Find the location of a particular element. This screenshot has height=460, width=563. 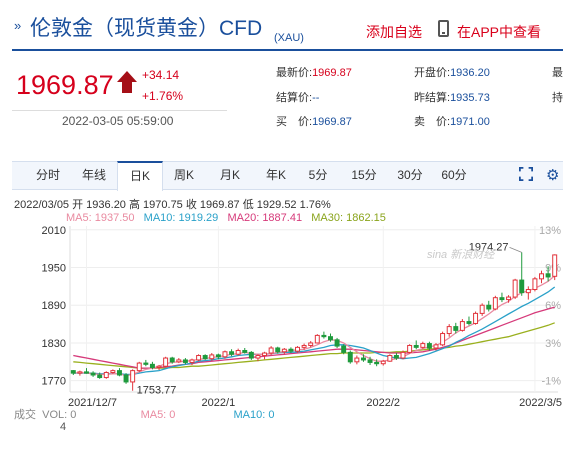

tab-5min: 5分 is located at coordinates (318, 175).